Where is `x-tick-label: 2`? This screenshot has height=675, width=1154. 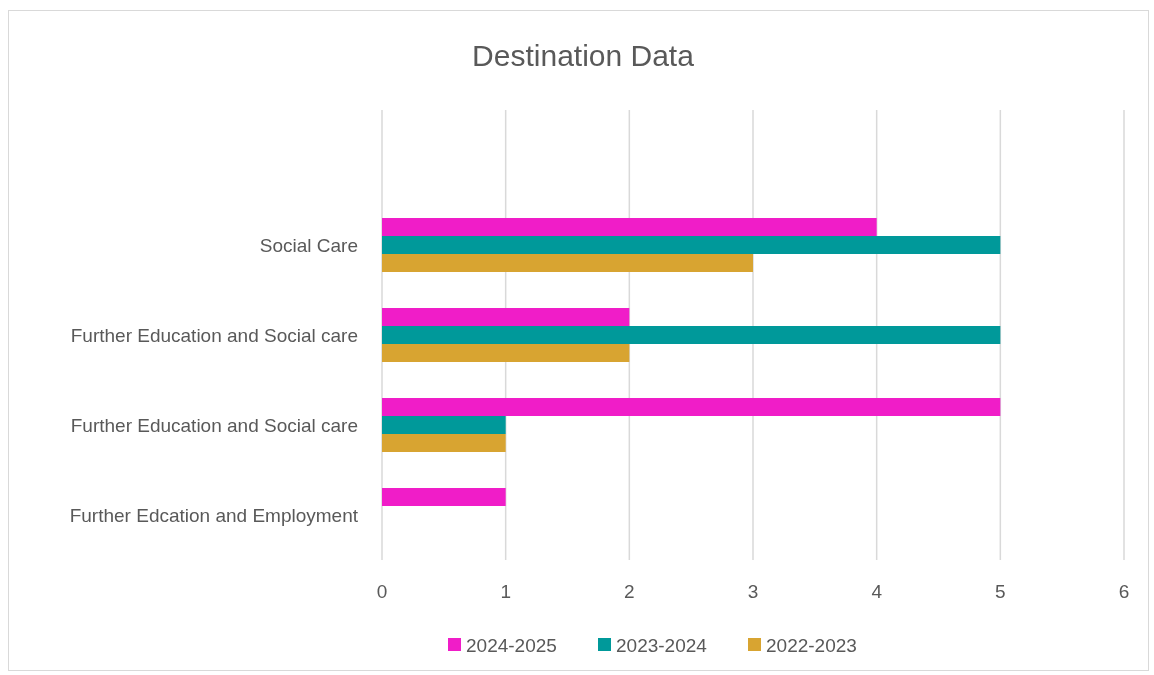 x-tick-label: 2 is located at coordinates (629, 591).